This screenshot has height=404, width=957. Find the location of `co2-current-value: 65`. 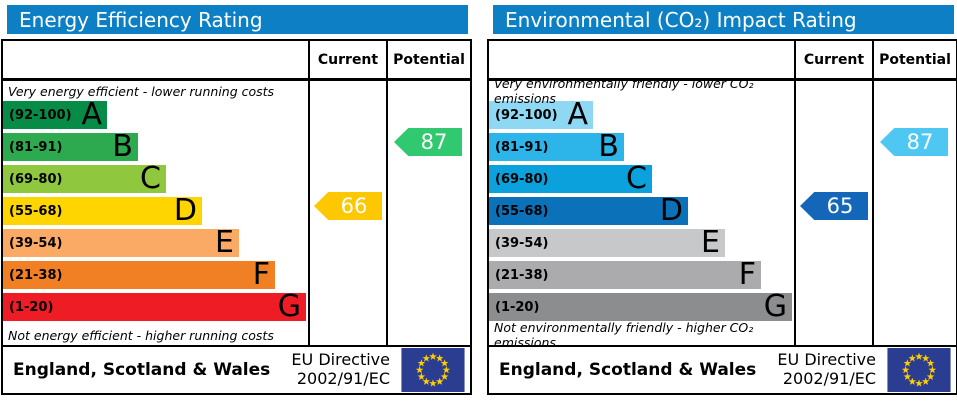

co2-current-value: 65 is located at coordinates (840, 206).